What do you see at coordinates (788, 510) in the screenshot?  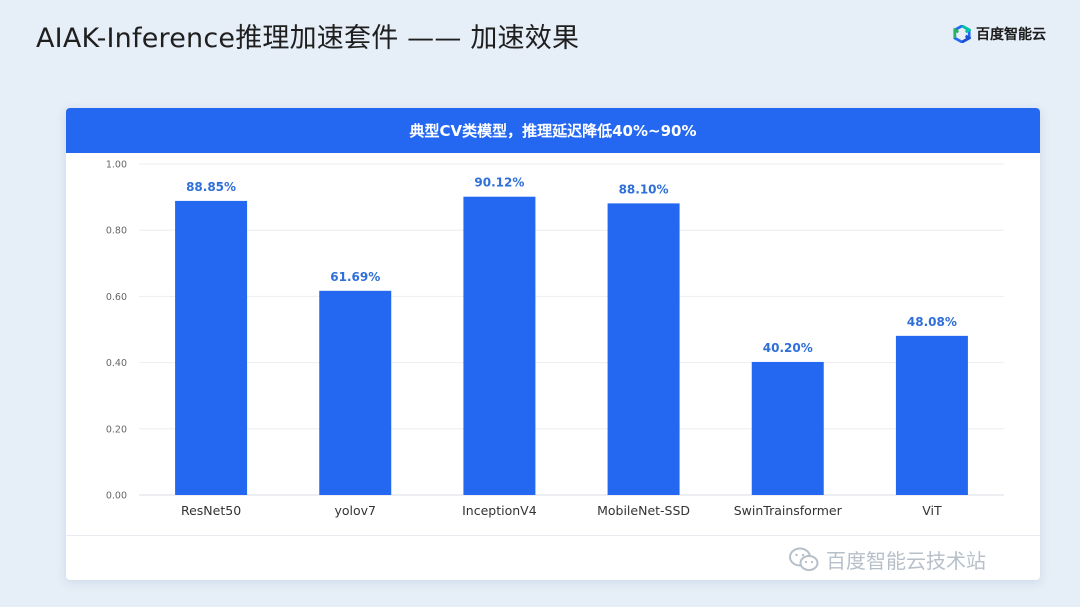 I see `x-tick-label: SwinTrainsformer` at bounding box center [788, 510].